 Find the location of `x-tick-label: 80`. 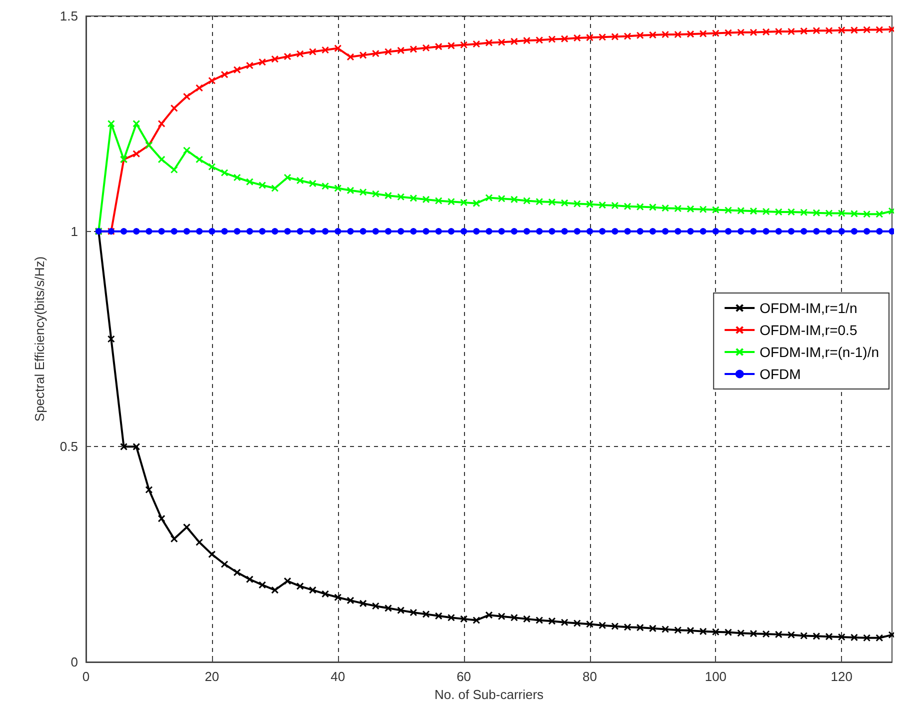

x-tick-label: 80 is located at coordinates (589, 676).